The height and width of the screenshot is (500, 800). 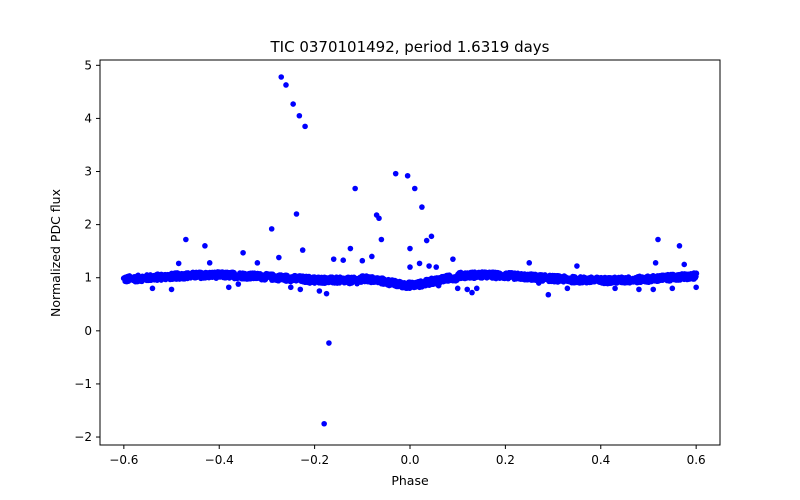 I want to click on x-tick-label: −0.2, so click(x=314, y=460).